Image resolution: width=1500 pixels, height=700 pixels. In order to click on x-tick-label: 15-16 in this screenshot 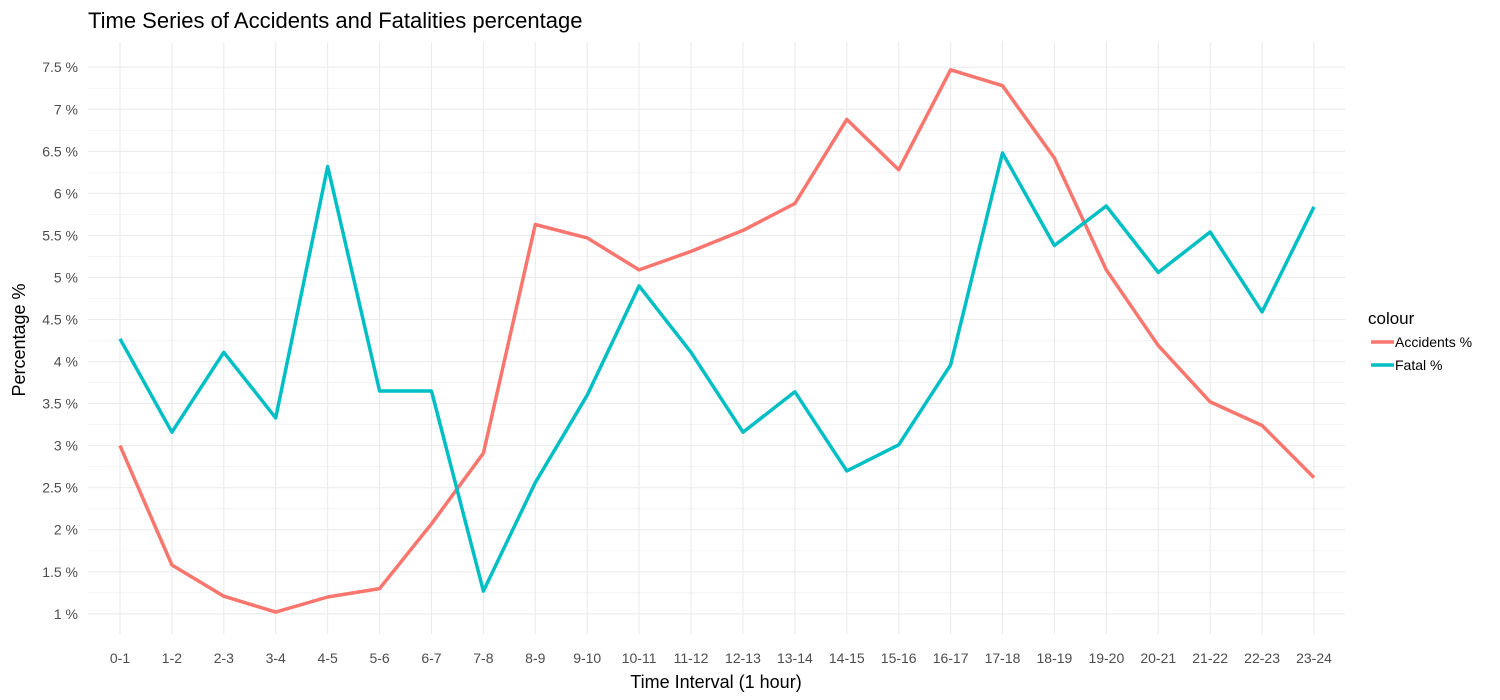, I will do `click(899, 658)`.